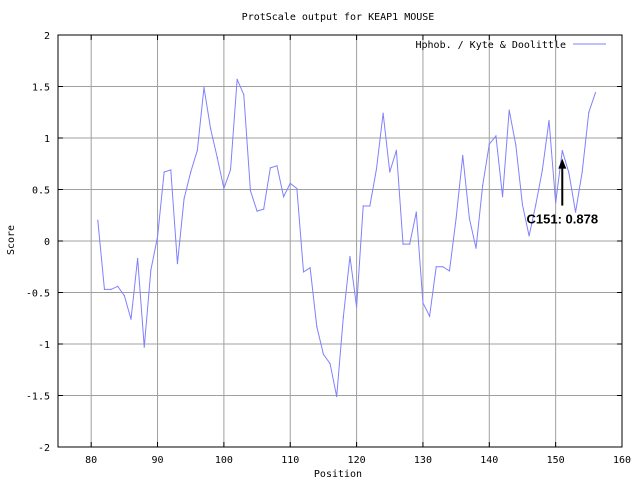 The width and height of the screenshot is (639, 483). I want to click on x-tick-label: 130, so click(423, 460).